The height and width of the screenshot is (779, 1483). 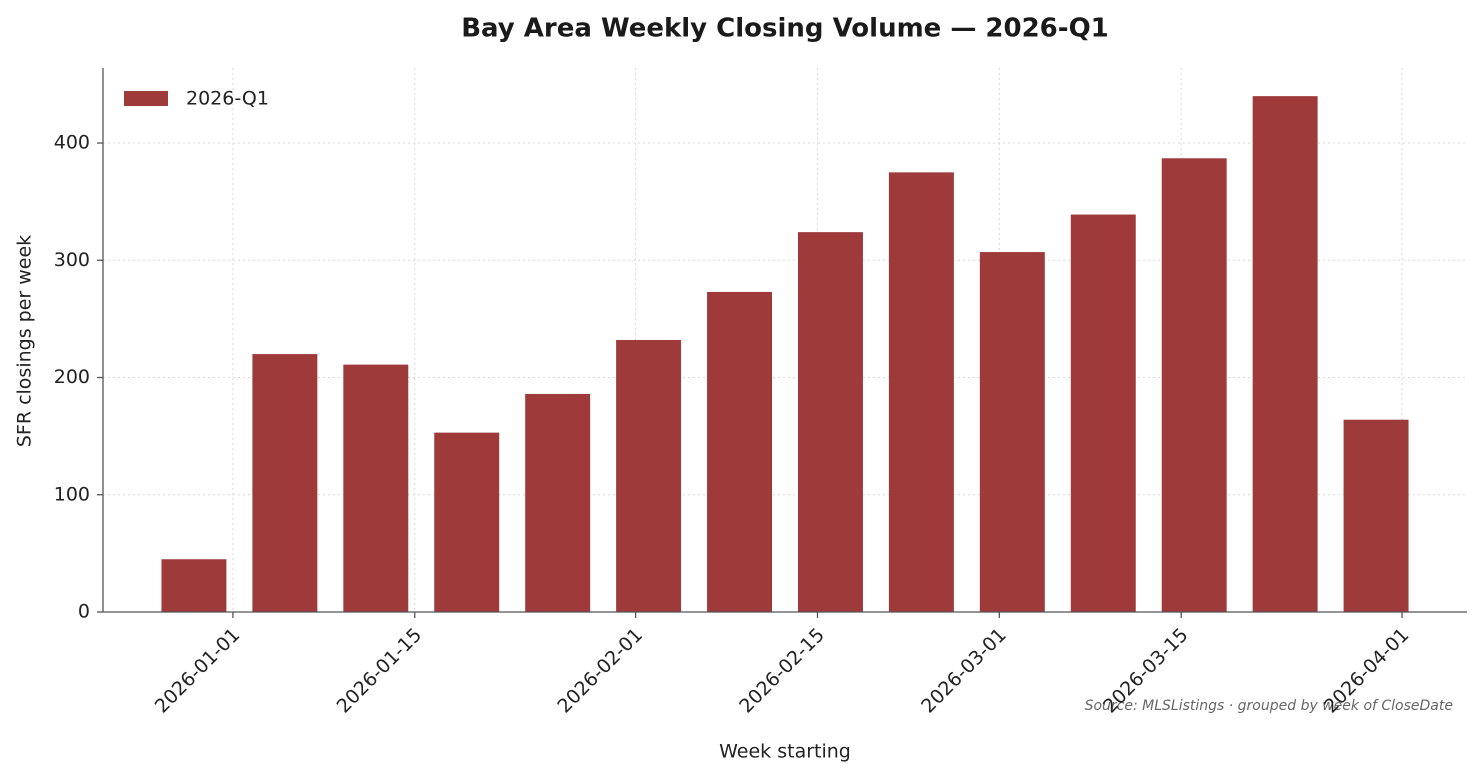 I want to click on x-tick-label: 2026-03-01, so click(x=964, y=671).